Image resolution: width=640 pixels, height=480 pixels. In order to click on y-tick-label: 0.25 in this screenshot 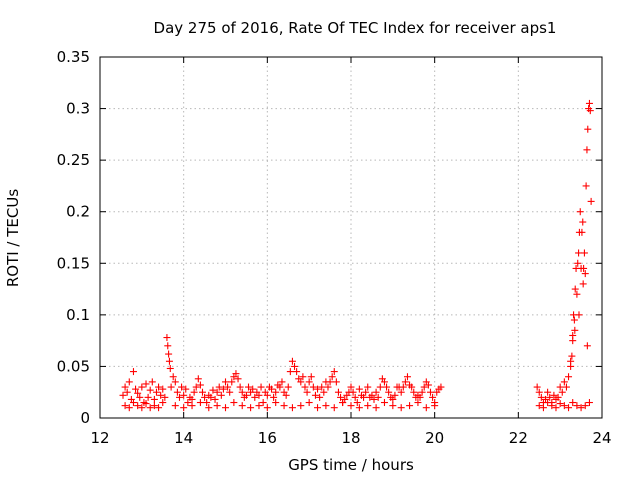, I will do `click(73, 160)`.